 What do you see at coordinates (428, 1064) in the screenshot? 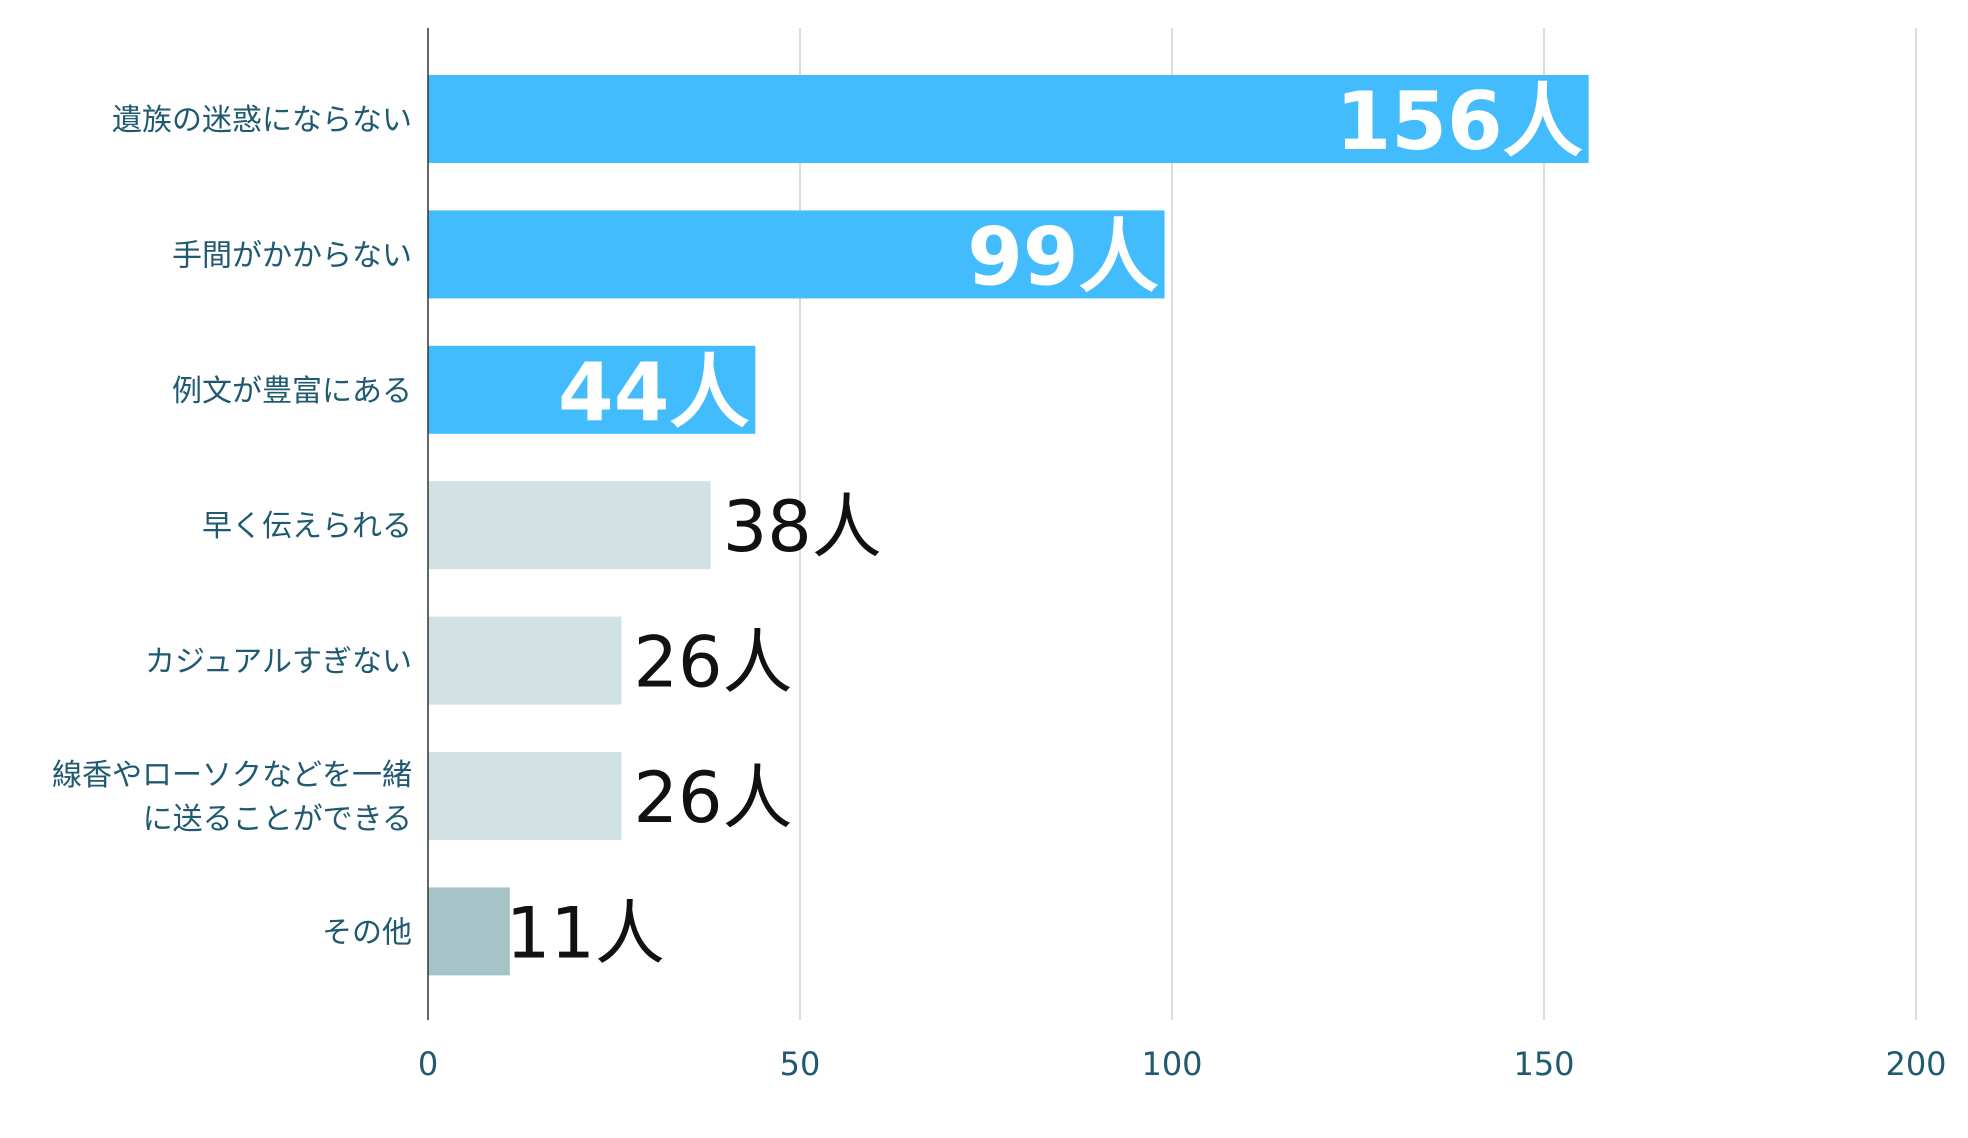
I see `x-tick-label: 0` at bounding box center [428, 1064].